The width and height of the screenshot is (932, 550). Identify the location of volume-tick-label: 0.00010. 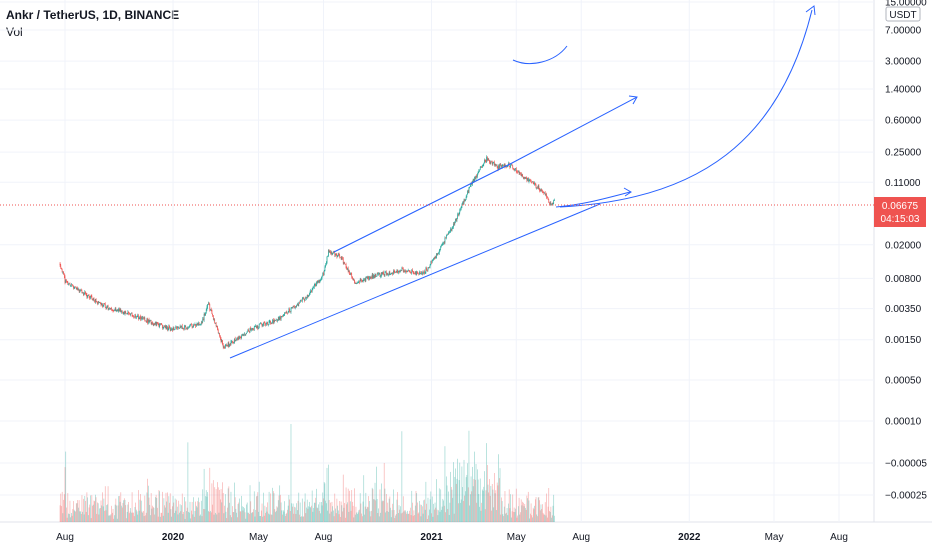
(903, 422).